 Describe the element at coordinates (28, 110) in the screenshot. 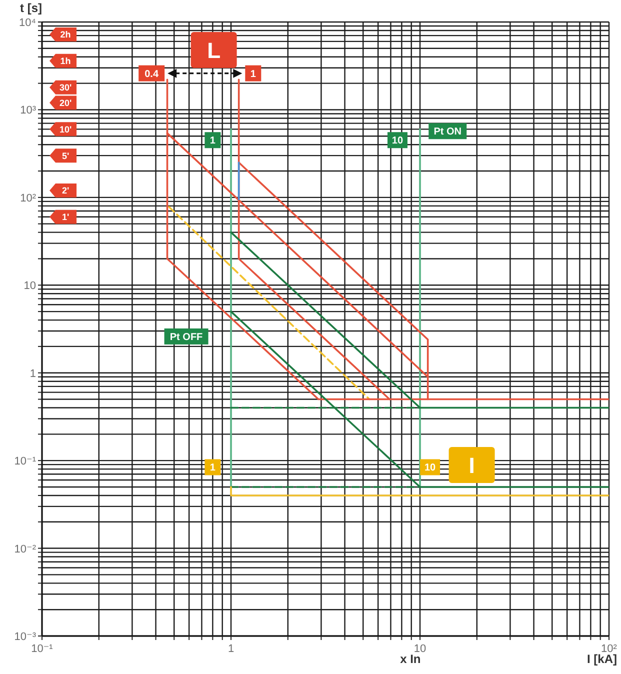

I see `y-tick-label: 10³` at that location.